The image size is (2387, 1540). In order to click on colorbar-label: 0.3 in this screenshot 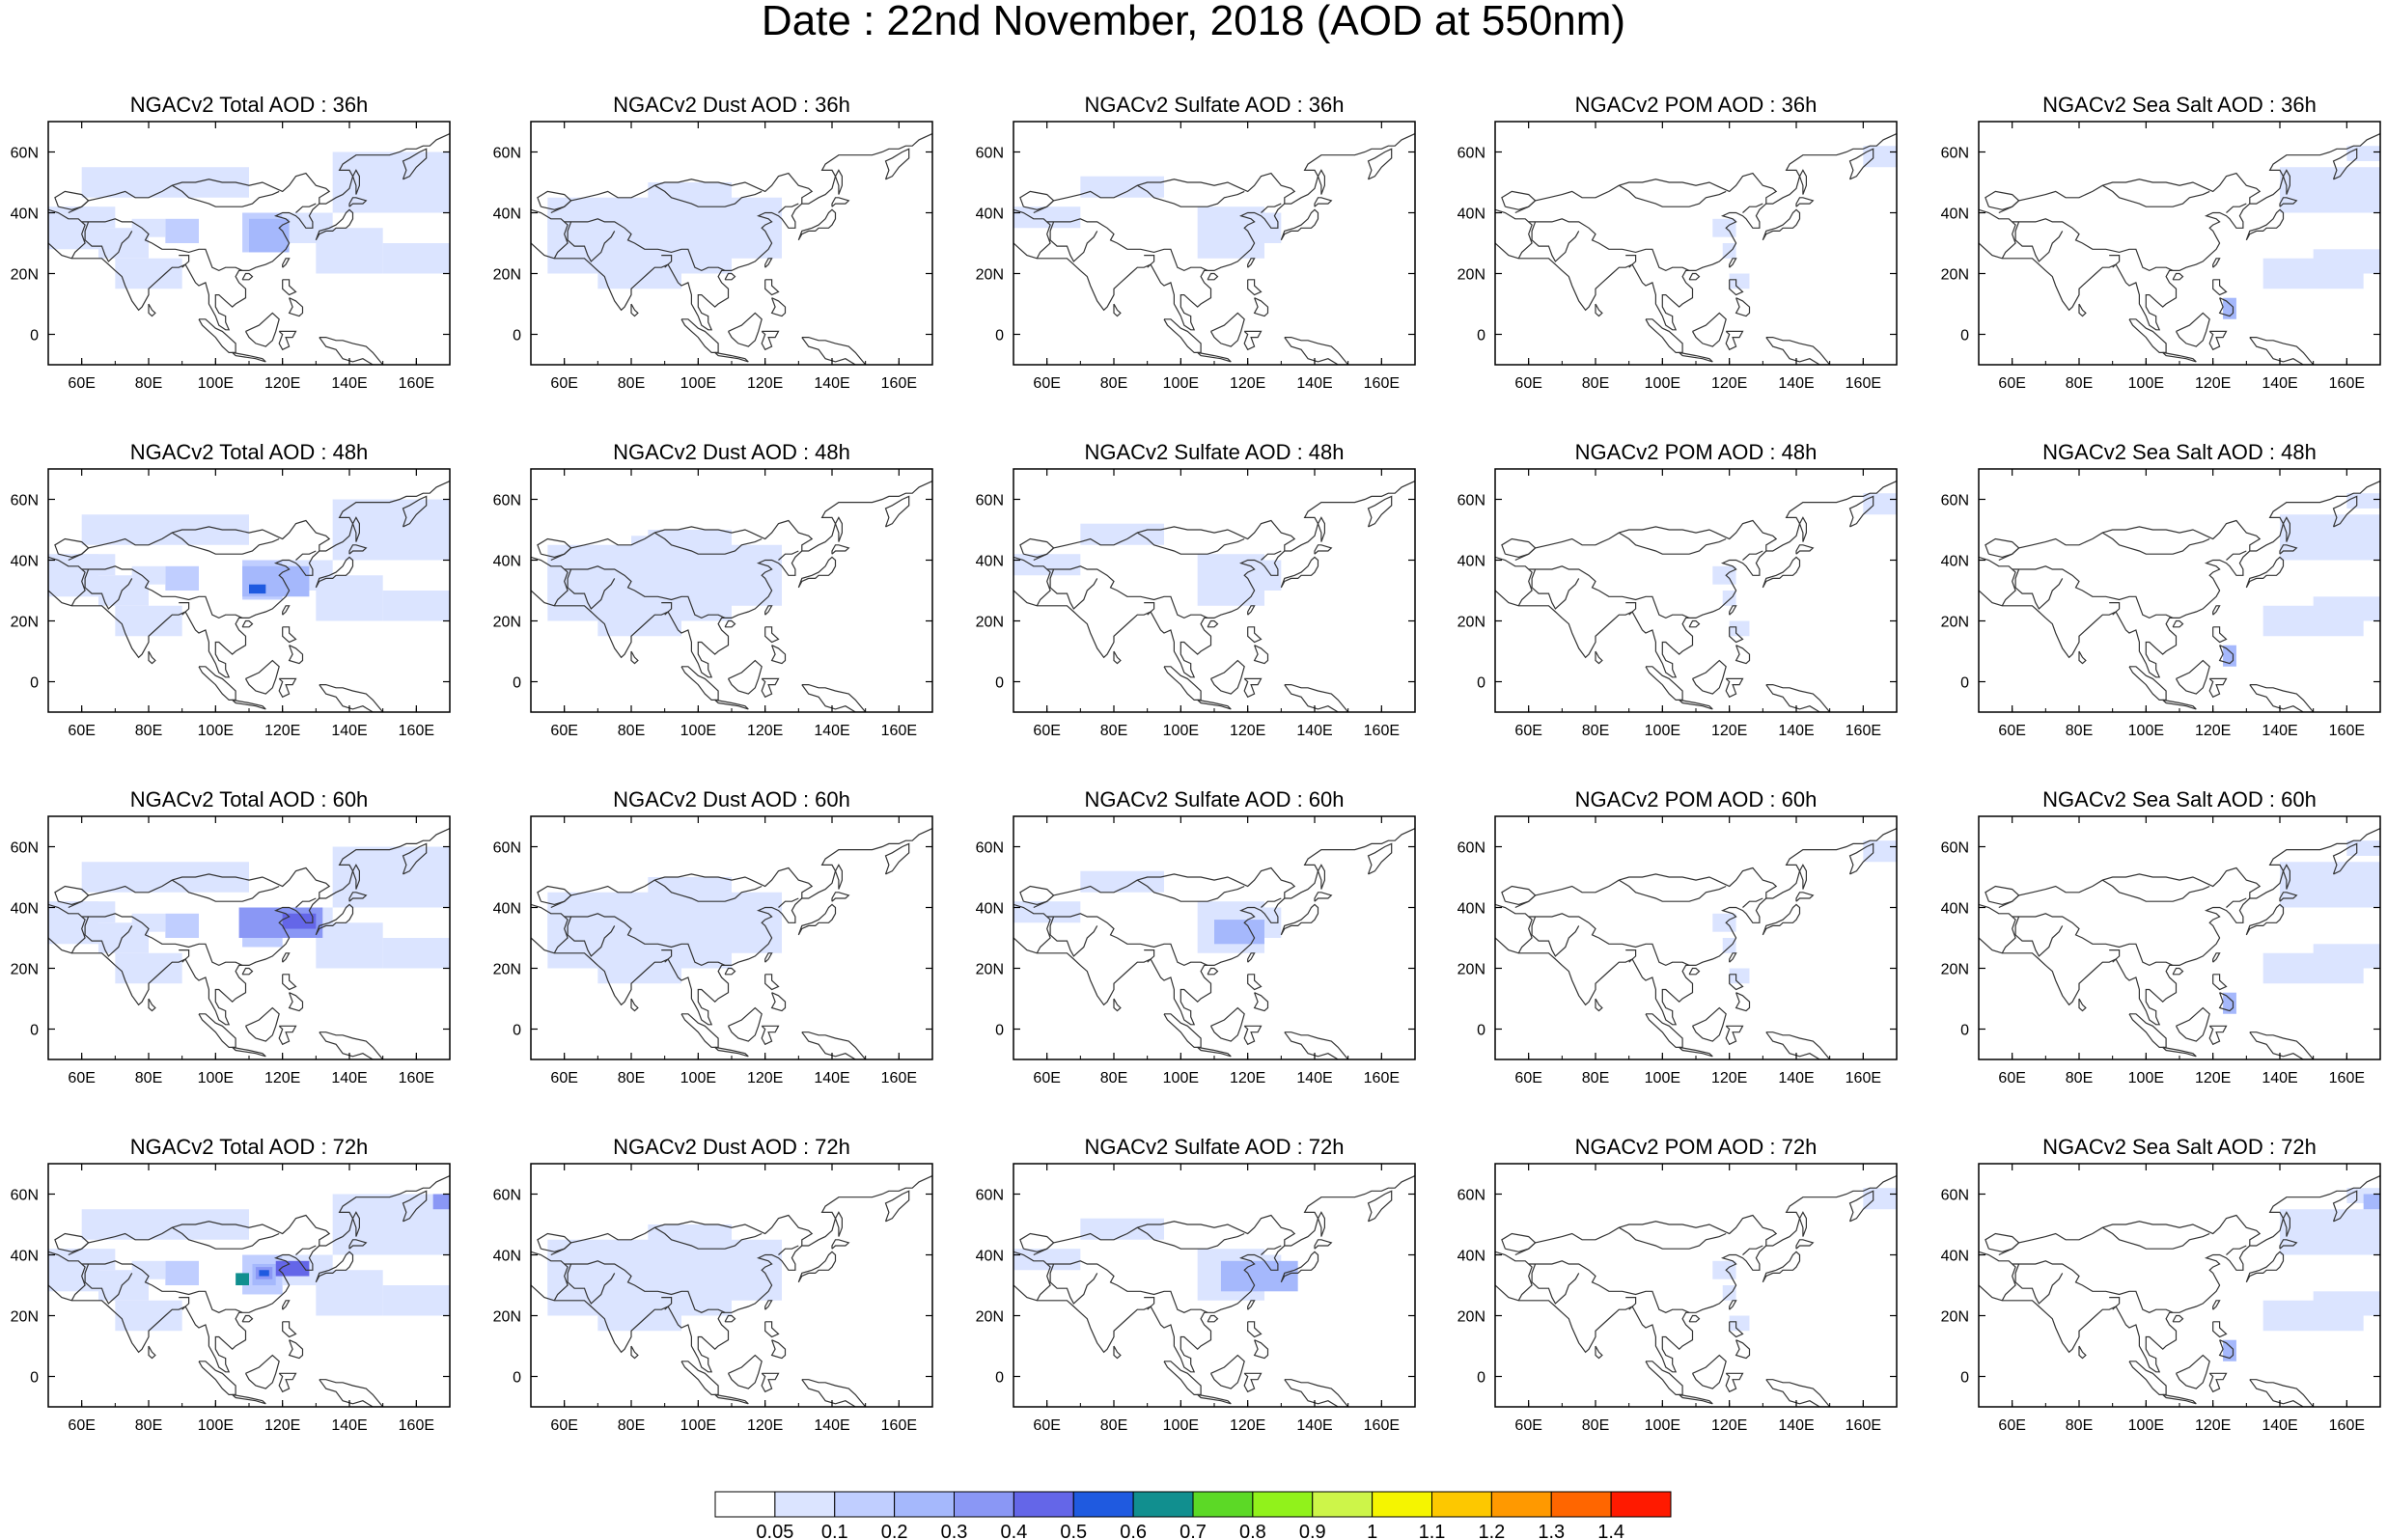, I will do `click(954, 1531)`.